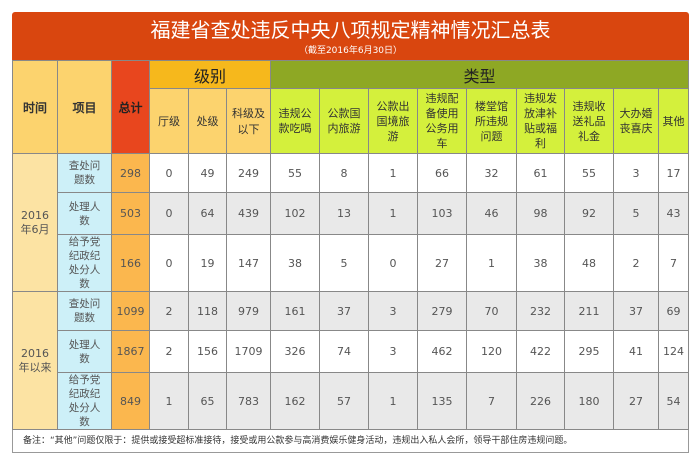 This screenshot has height=467, width=700. Describe the element at coordinates (295, 401) in the screenshot. I see `value-cell: 162` at that location.